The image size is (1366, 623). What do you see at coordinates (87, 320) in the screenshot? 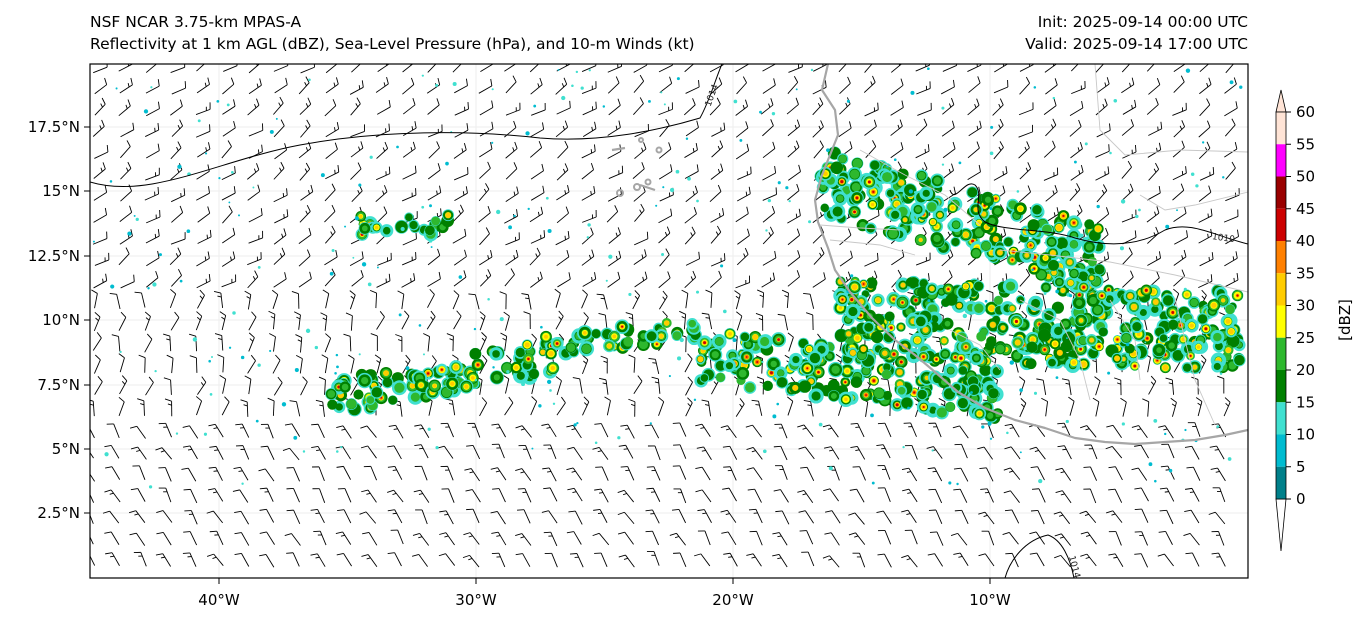
I see `lat-ticks` at bounding box center [87, 320].